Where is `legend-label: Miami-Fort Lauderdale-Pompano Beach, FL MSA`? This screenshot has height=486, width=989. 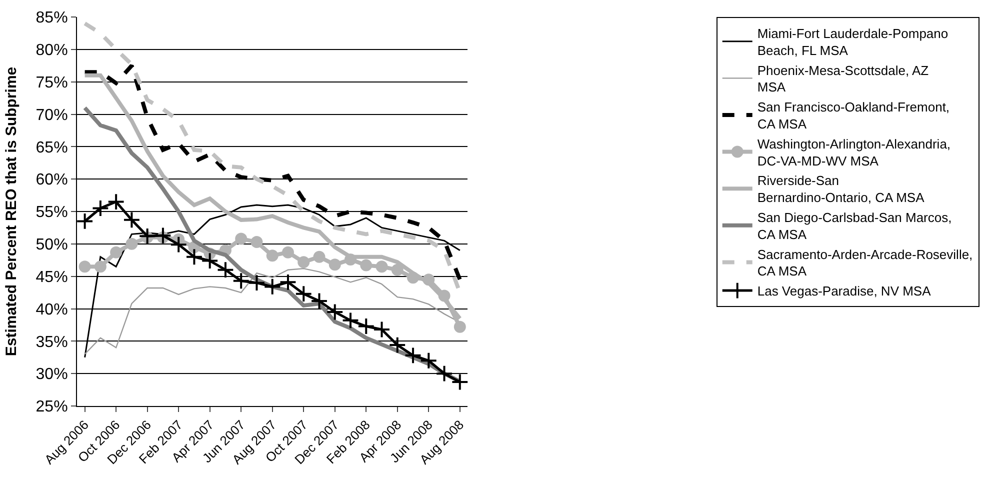 legend-label: Miami-Fort Lauderdale-Pompano Beach, FL MSA is located at coordinates (852, 42).